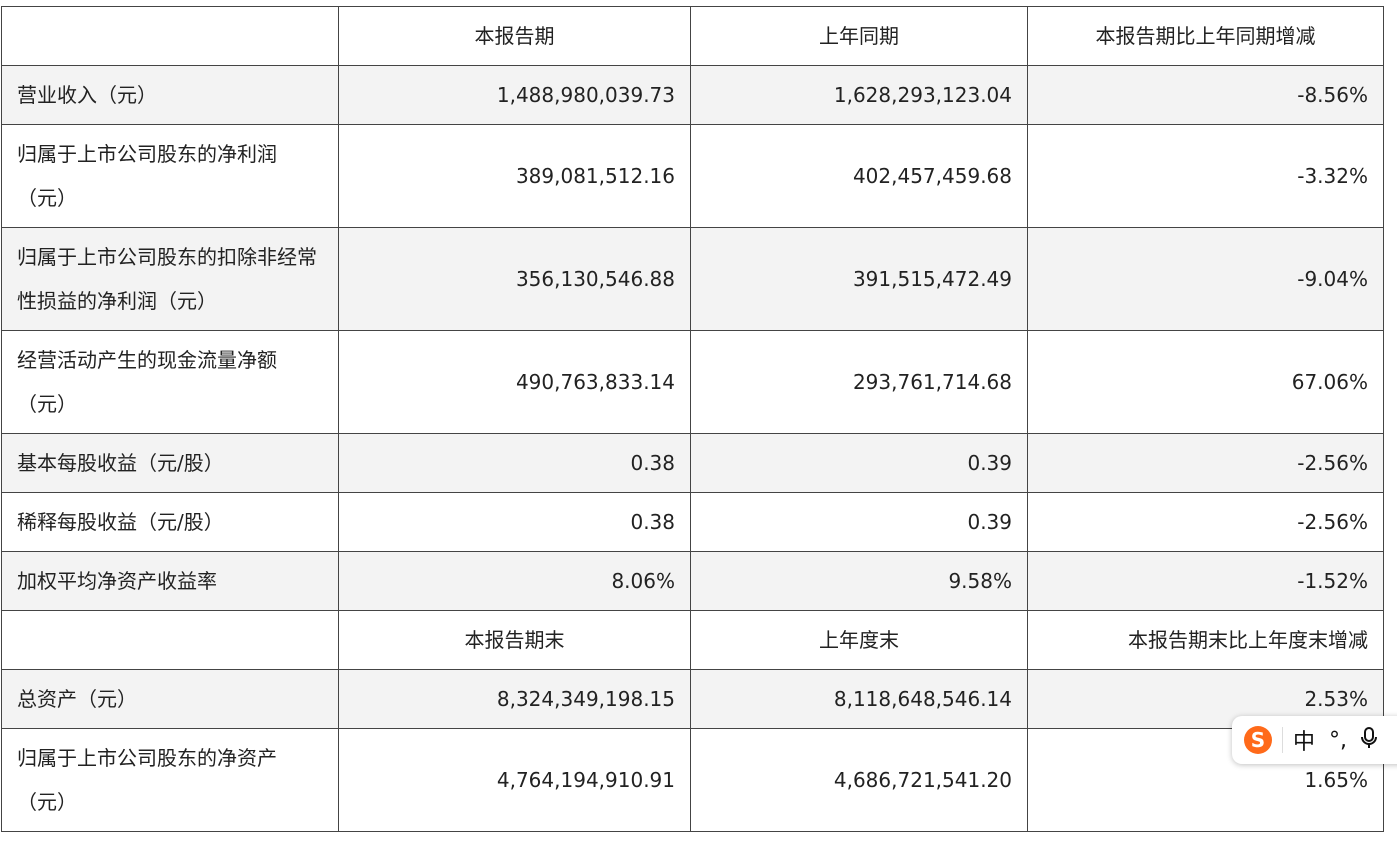 The width and height of the screenshot is (1397, 854). Describe the element at coordinates (170, 581) in the screenshot. I see `row-label: 加权平均净资产收益率` at that location.